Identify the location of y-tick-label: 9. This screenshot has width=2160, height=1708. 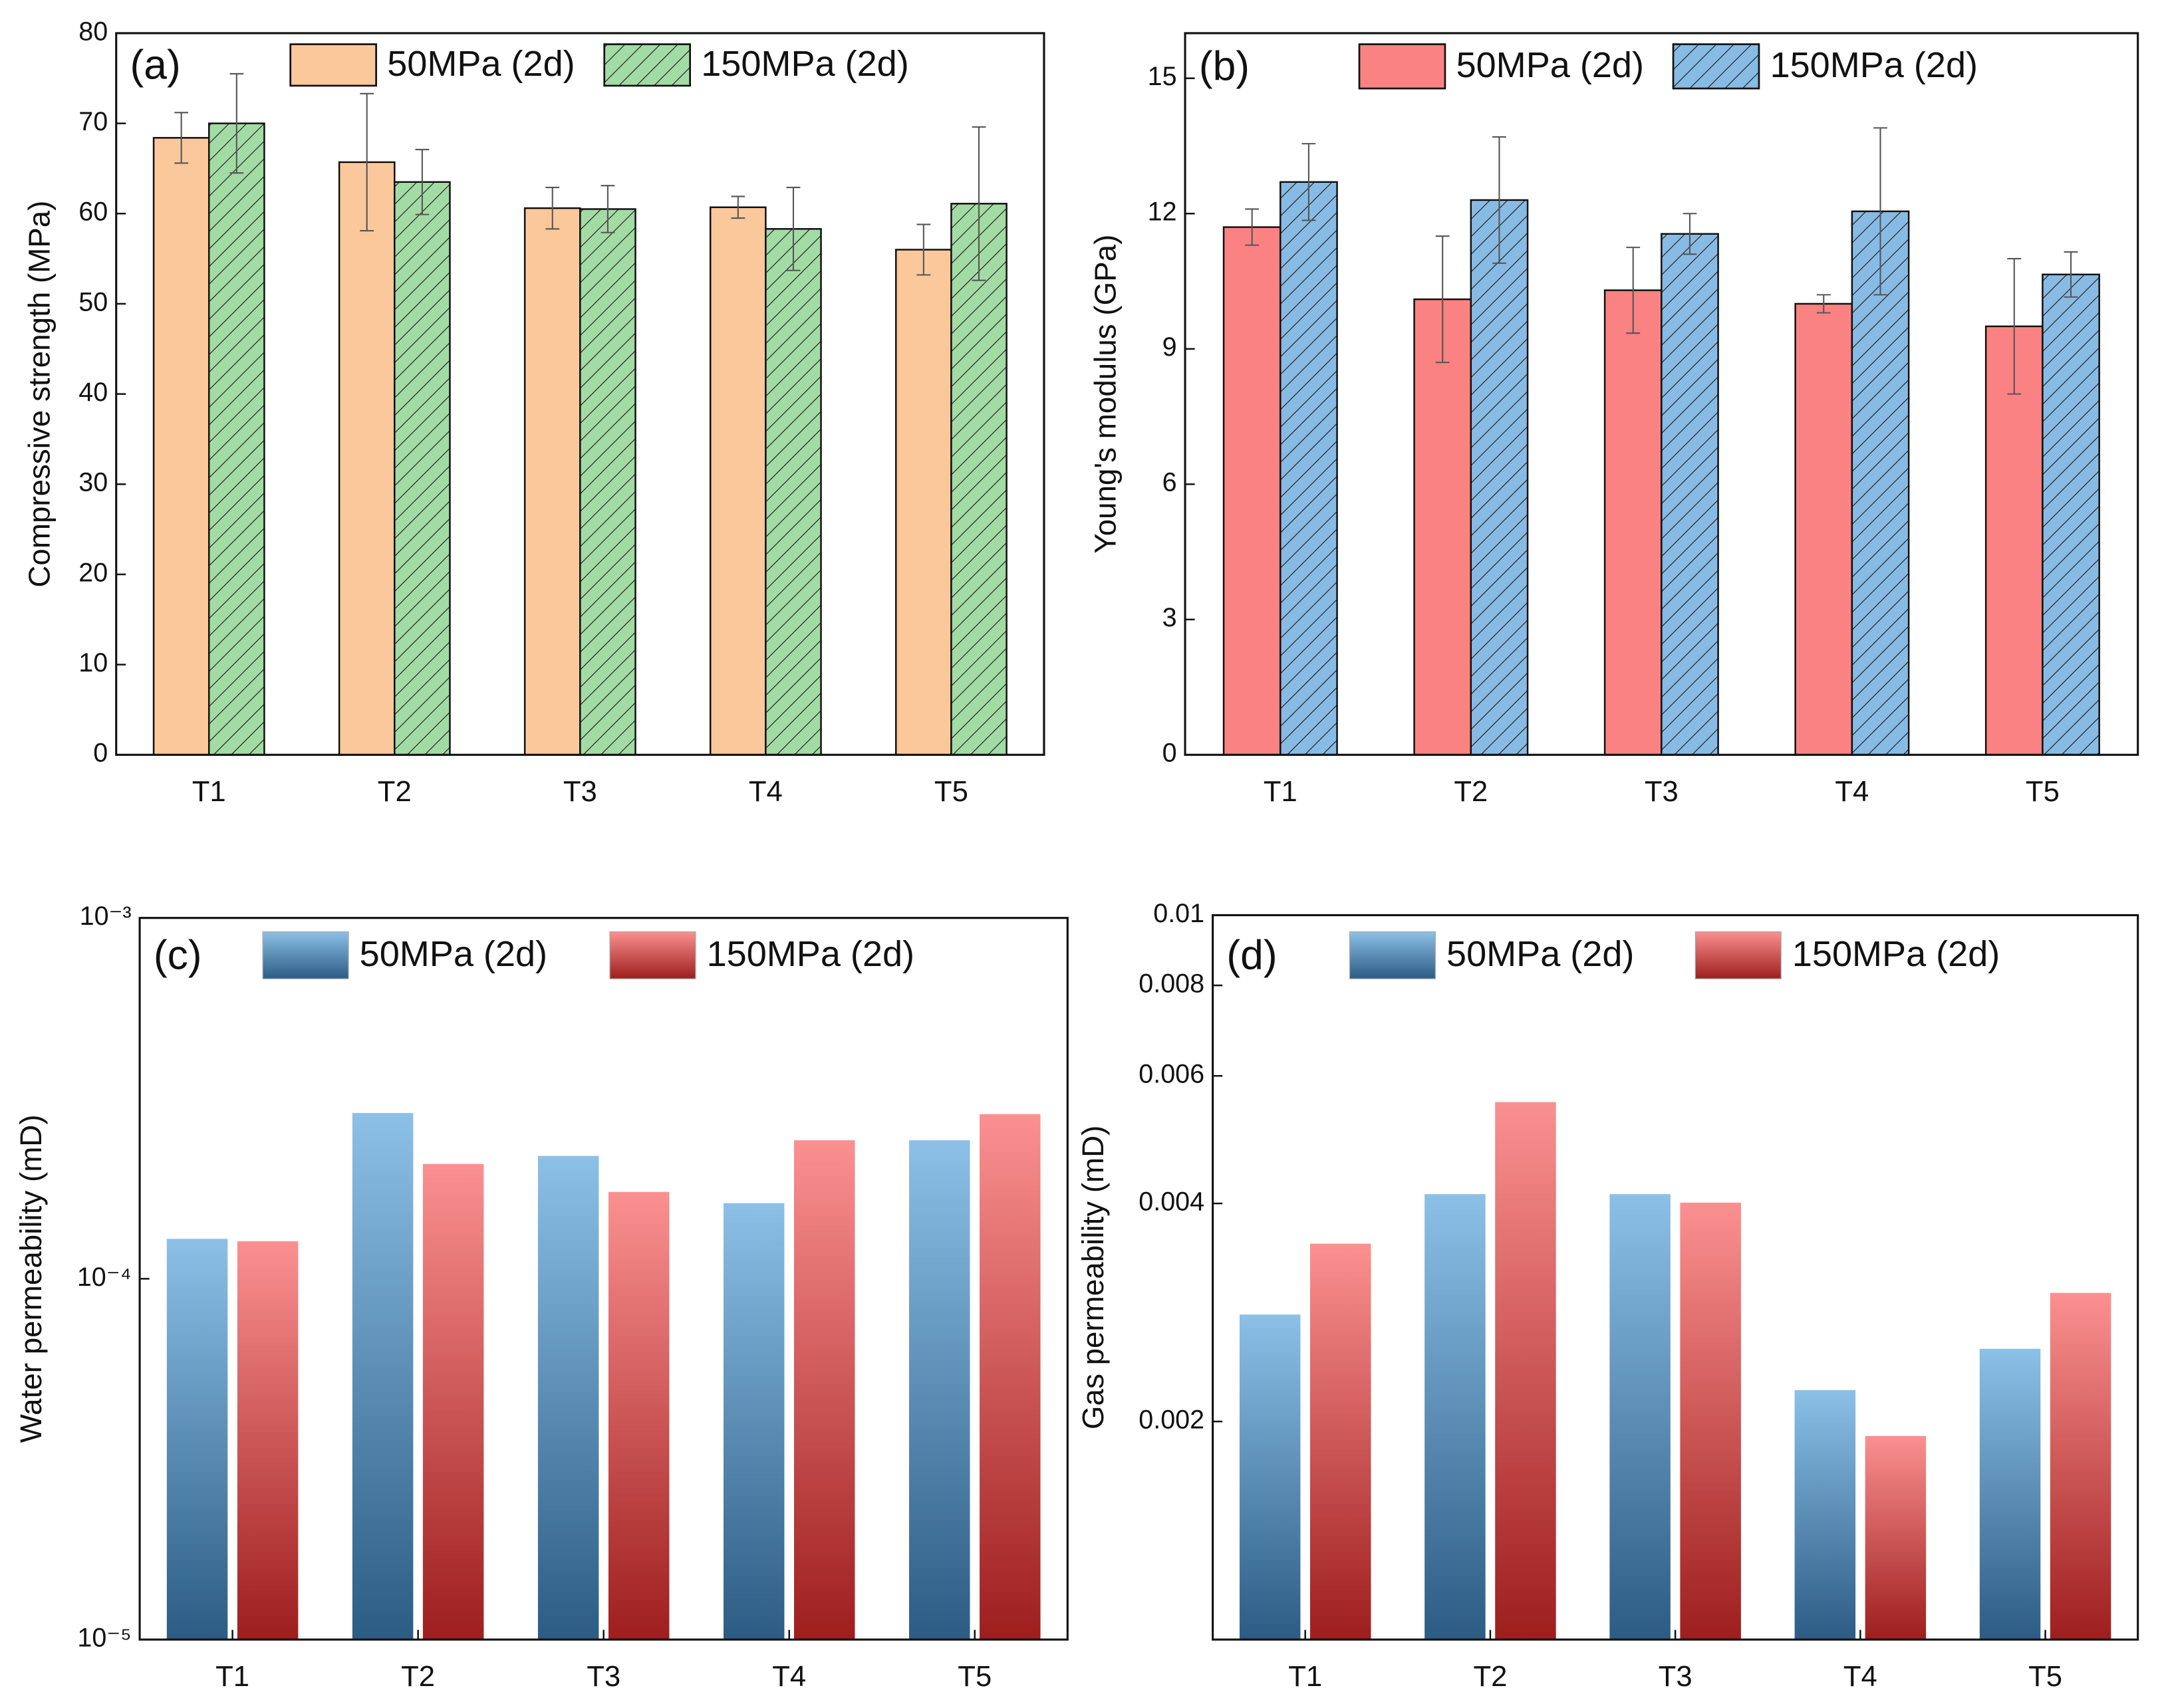
(1169, 347).